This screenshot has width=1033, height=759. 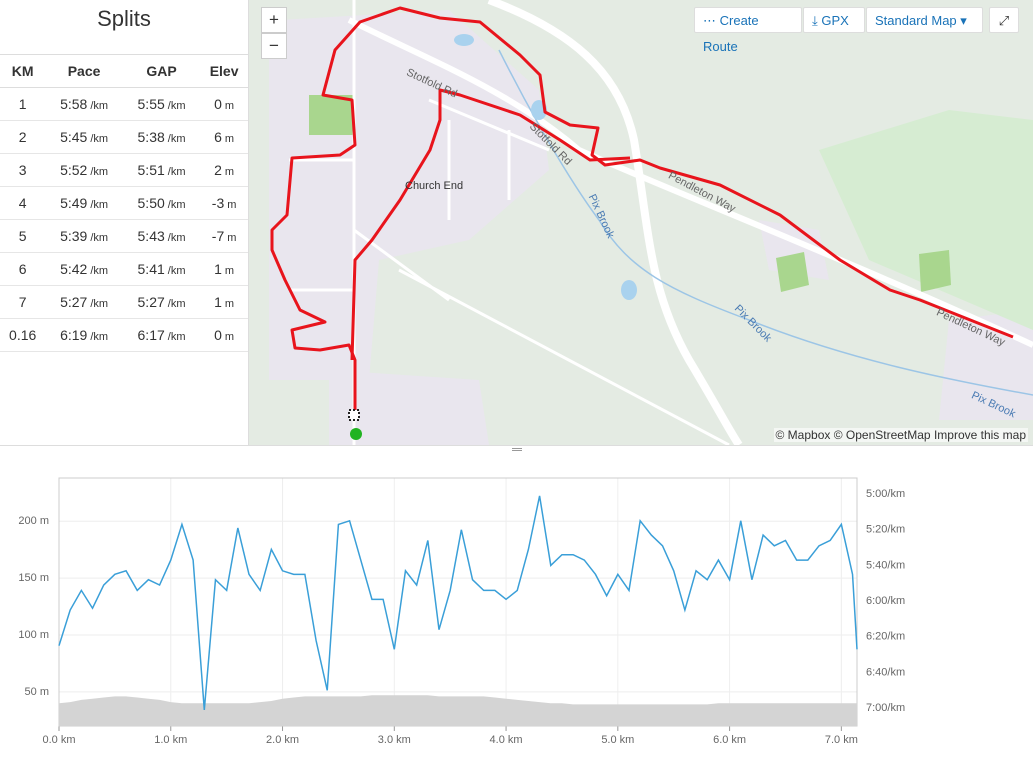 What do you see at coordinates (124, 203) in the screenshot?
I see `split-row: 4 5:49/km 5:50/km -3 m` at bounding box center [124, 203].